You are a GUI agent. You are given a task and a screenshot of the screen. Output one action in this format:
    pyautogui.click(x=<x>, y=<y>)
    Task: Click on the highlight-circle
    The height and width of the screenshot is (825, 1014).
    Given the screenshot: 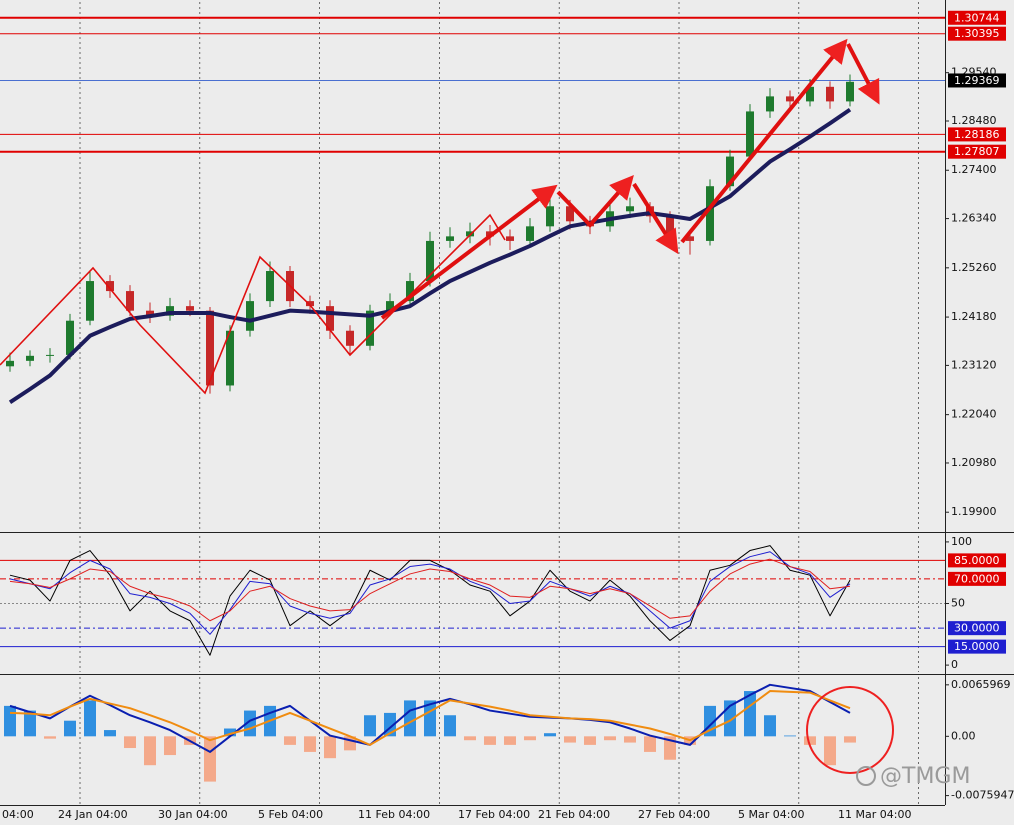 What is the action you would take?
    pyautogui.click(x=850, y=730)
    